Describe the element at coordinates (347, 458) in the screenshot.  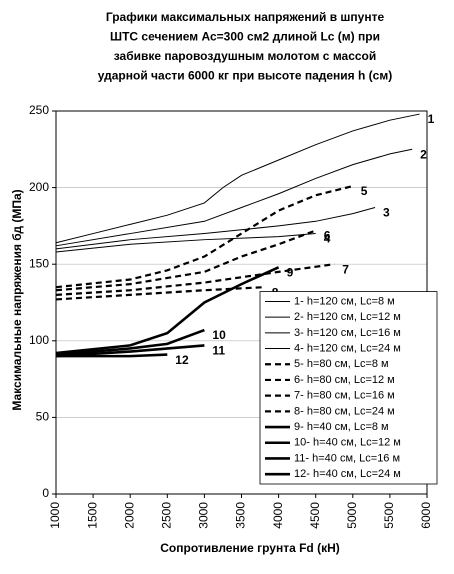
I see `legend-label: 11- h=40 см, Lc=16 м` at that location.